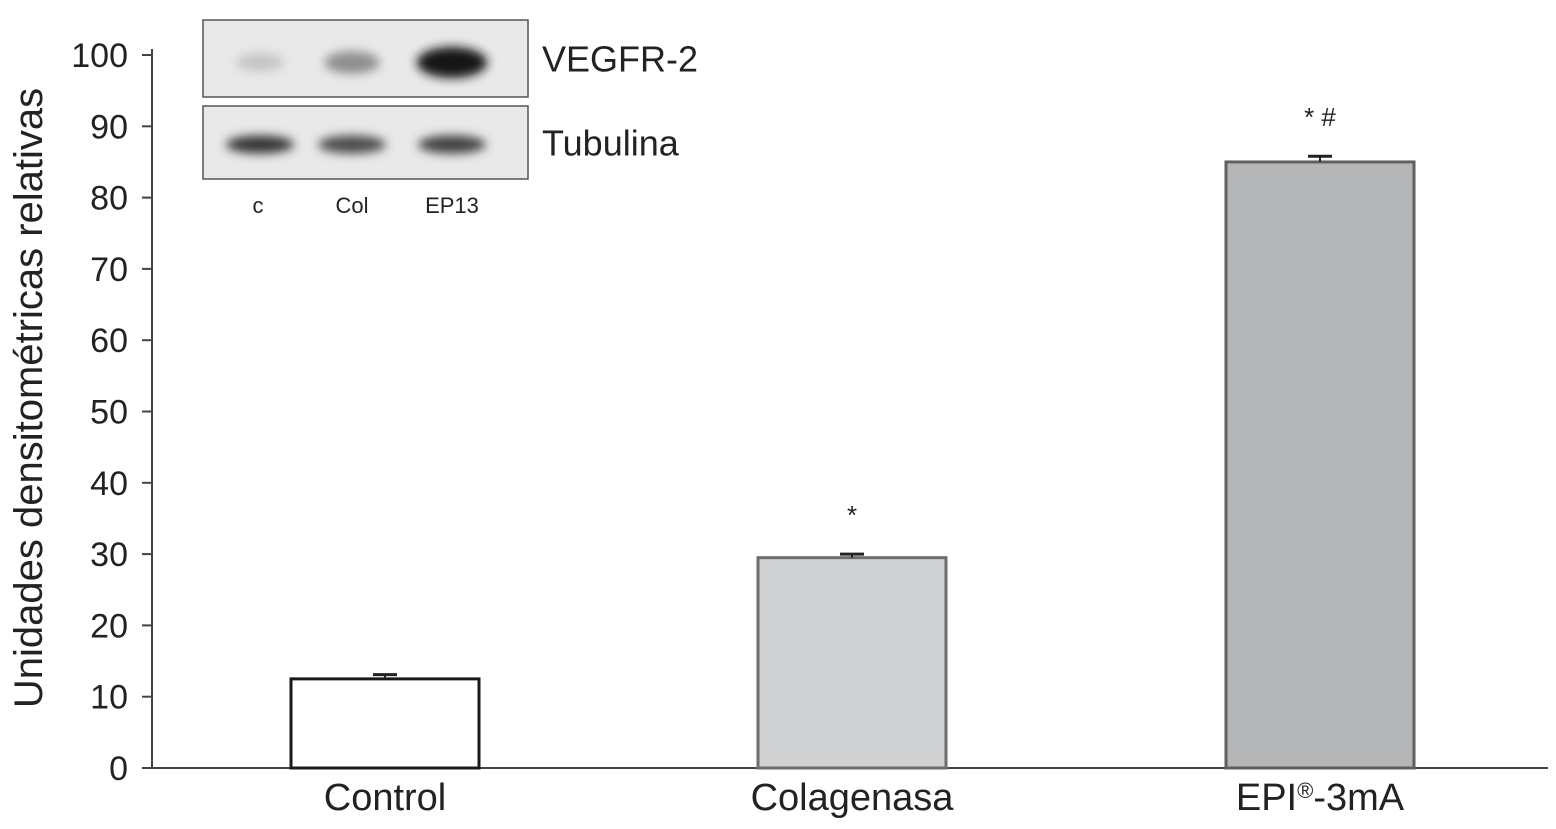 The image size is (1556, 829). What do you see at coordinates (853, 798) in the screenshot?
I see `x-tick-label: Colagenasa` at bounding box center [853, 798].